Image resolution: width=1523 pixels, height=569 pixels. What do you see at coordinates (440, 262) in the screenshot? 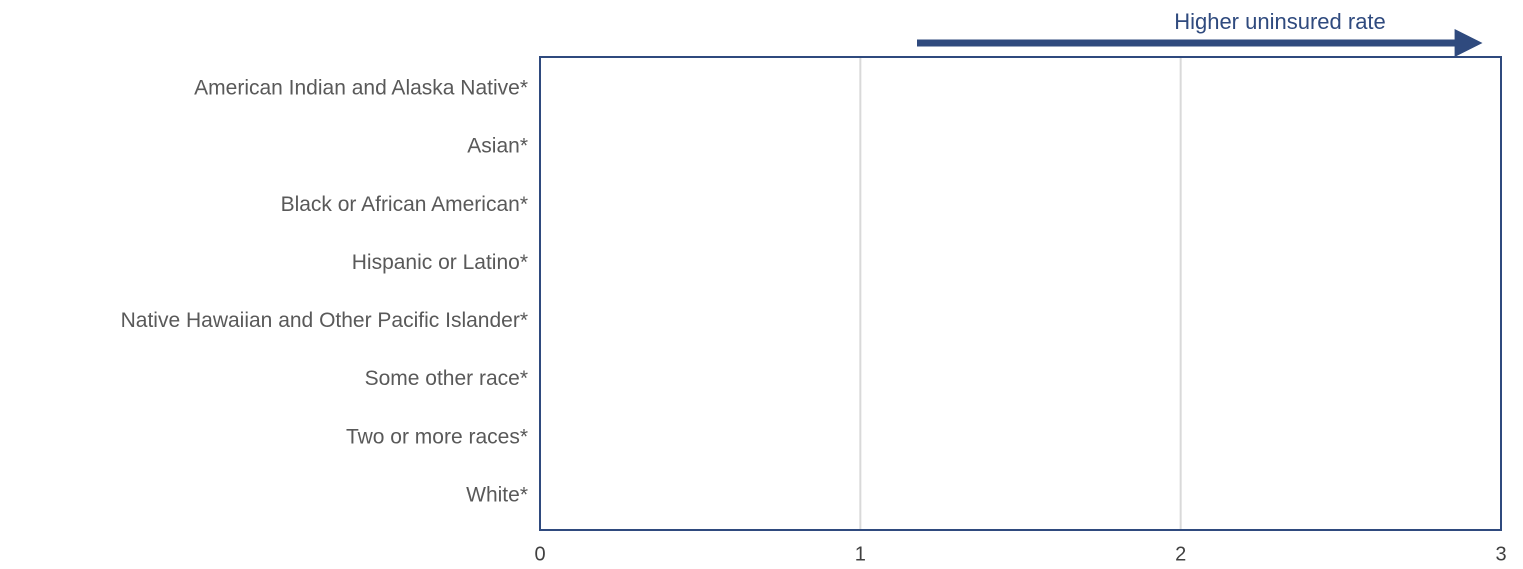
I see `y-tick-label: Hispanic or Latino*` at bounding box center [440, 262].